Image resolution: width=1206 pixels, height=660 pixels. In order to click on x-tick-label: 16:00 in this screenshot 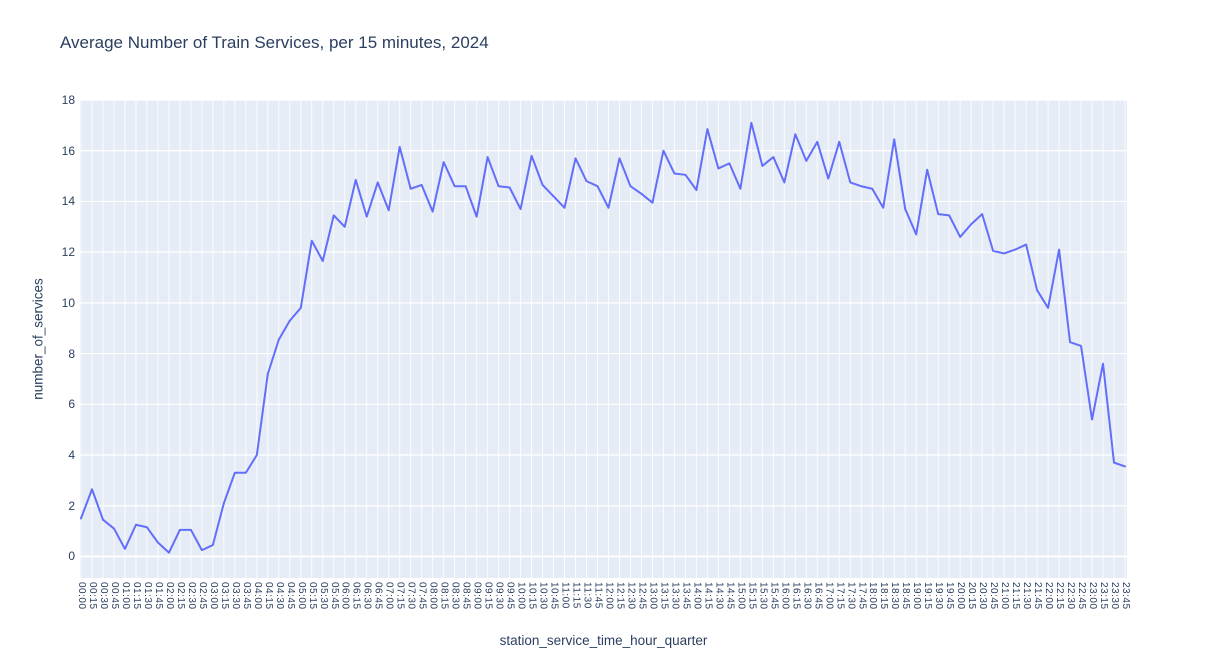, I will do `click(785, 596)`.